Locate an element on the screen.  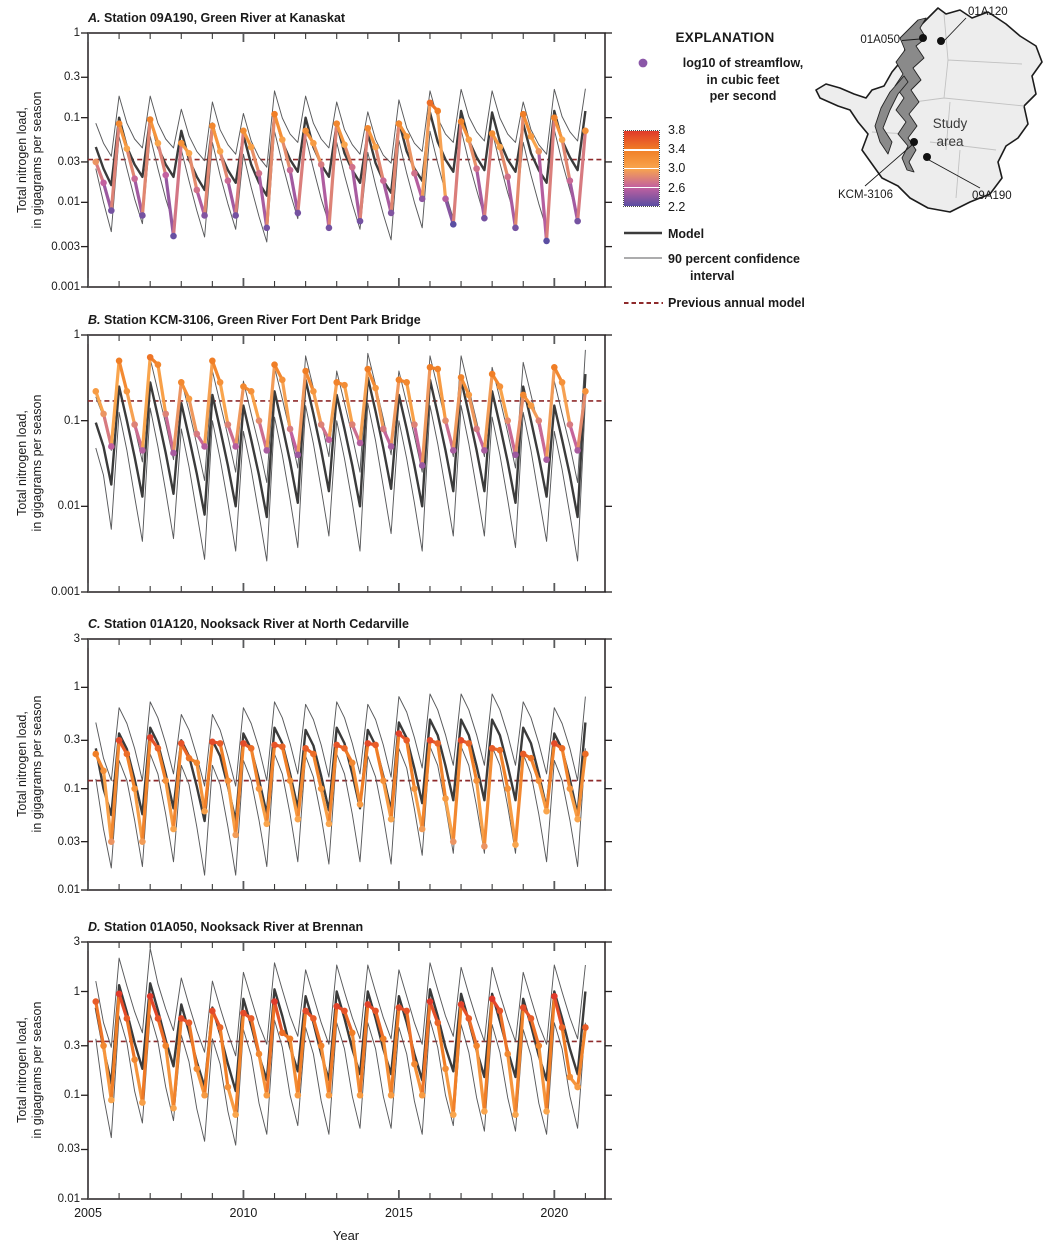
confidence-upper-line is located at coordinates (340, 128).